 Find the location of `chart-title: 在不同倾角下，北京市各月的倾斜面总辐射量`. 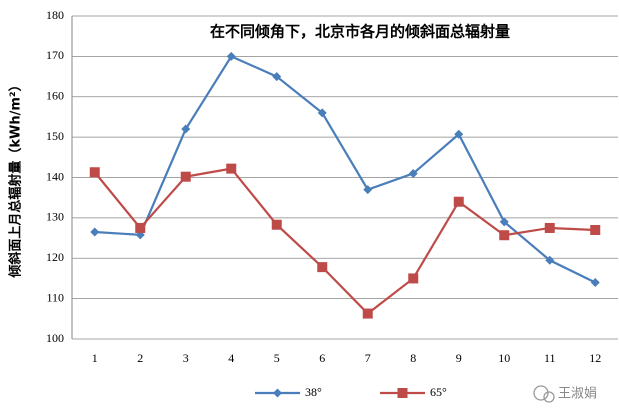

chart-title: 在不同倾角下，北京市各月的倾斜面总辐射量 is located at coordinates (360, 32).